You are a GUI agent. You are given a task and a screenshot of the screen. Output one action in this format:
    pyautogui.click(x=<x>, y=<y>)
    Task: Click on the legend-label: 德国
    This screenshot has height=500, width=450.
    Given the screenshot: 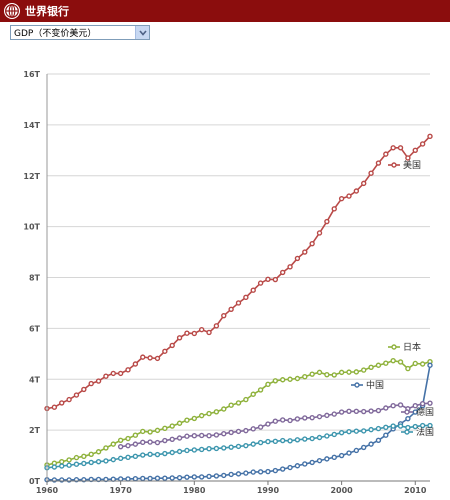 What is the action you would take?
    pyautogui.click(x=425, y=412)
    